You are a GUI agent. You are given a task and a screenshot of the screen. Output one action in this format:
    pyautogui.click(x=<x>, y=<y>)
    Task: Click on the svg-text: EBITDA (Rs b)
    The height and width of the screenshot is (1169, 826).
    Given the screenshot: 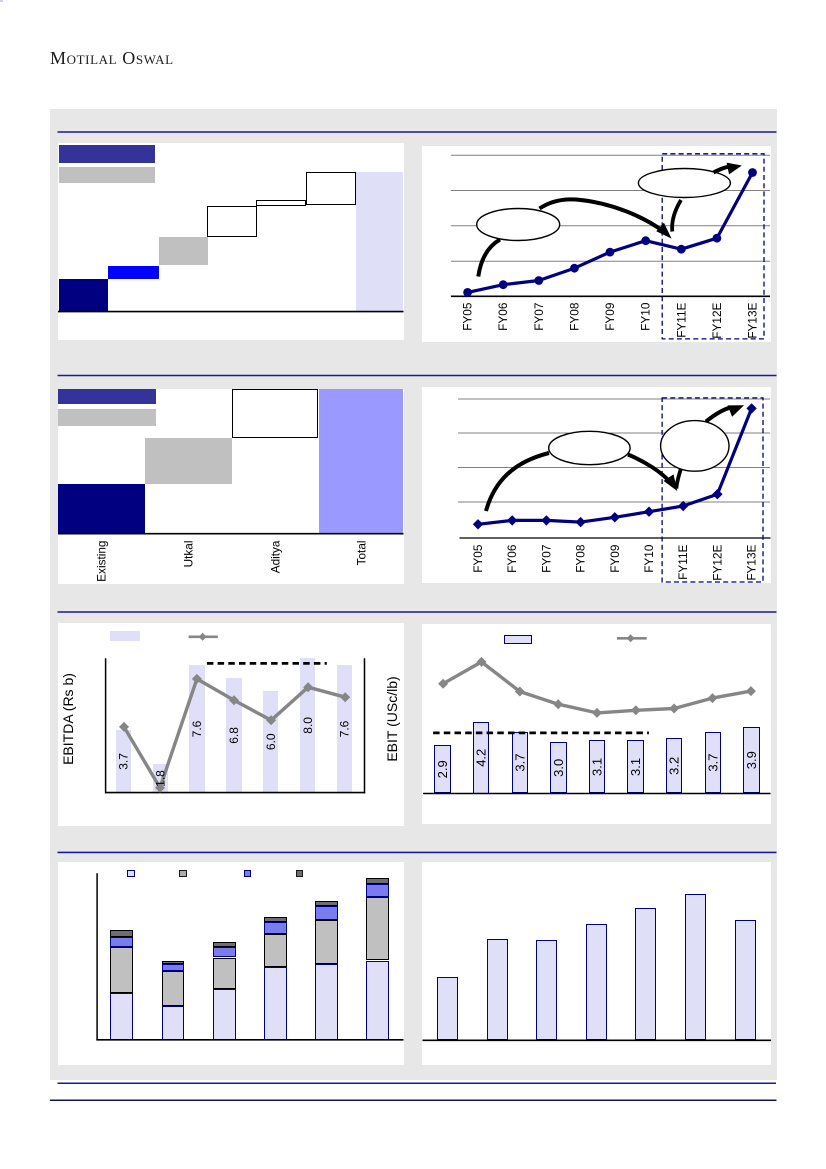 What is the action you would take?
    pyautogui.click(x=68, y=719)
    